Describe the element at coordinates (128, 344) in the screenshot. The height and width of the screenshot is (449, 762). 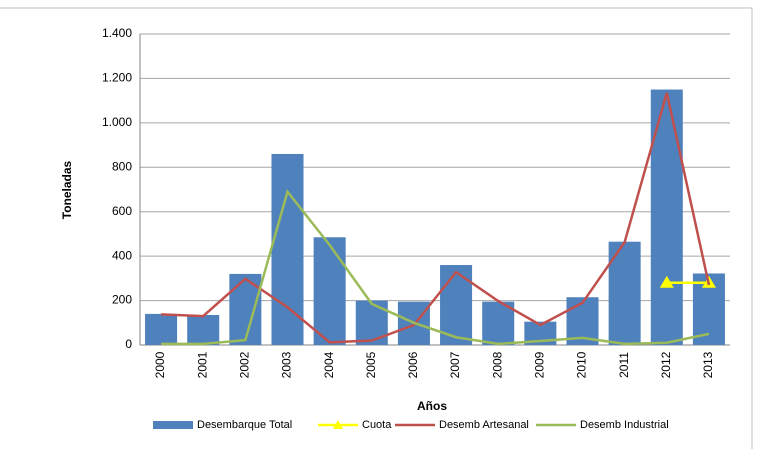
I see `y-tick-label: 0` at that location.